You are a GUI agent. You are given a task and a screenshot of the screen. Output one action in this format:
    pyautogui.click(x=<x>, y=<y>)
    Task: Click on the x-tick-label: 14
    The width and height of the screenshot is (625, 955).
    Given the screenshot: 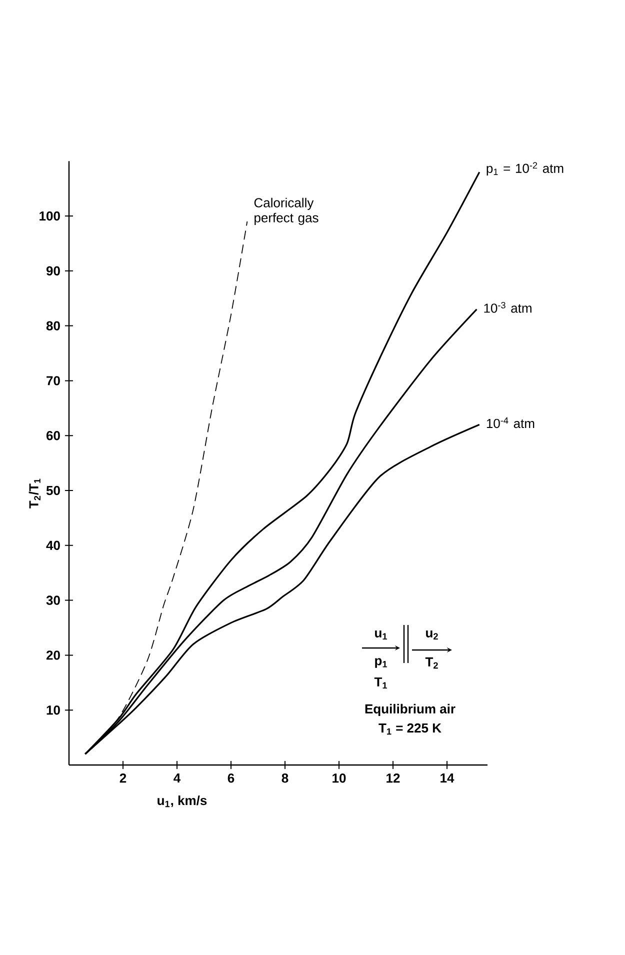 What is the action you would take?
    pyautogui.click(x=447, y=778)
    